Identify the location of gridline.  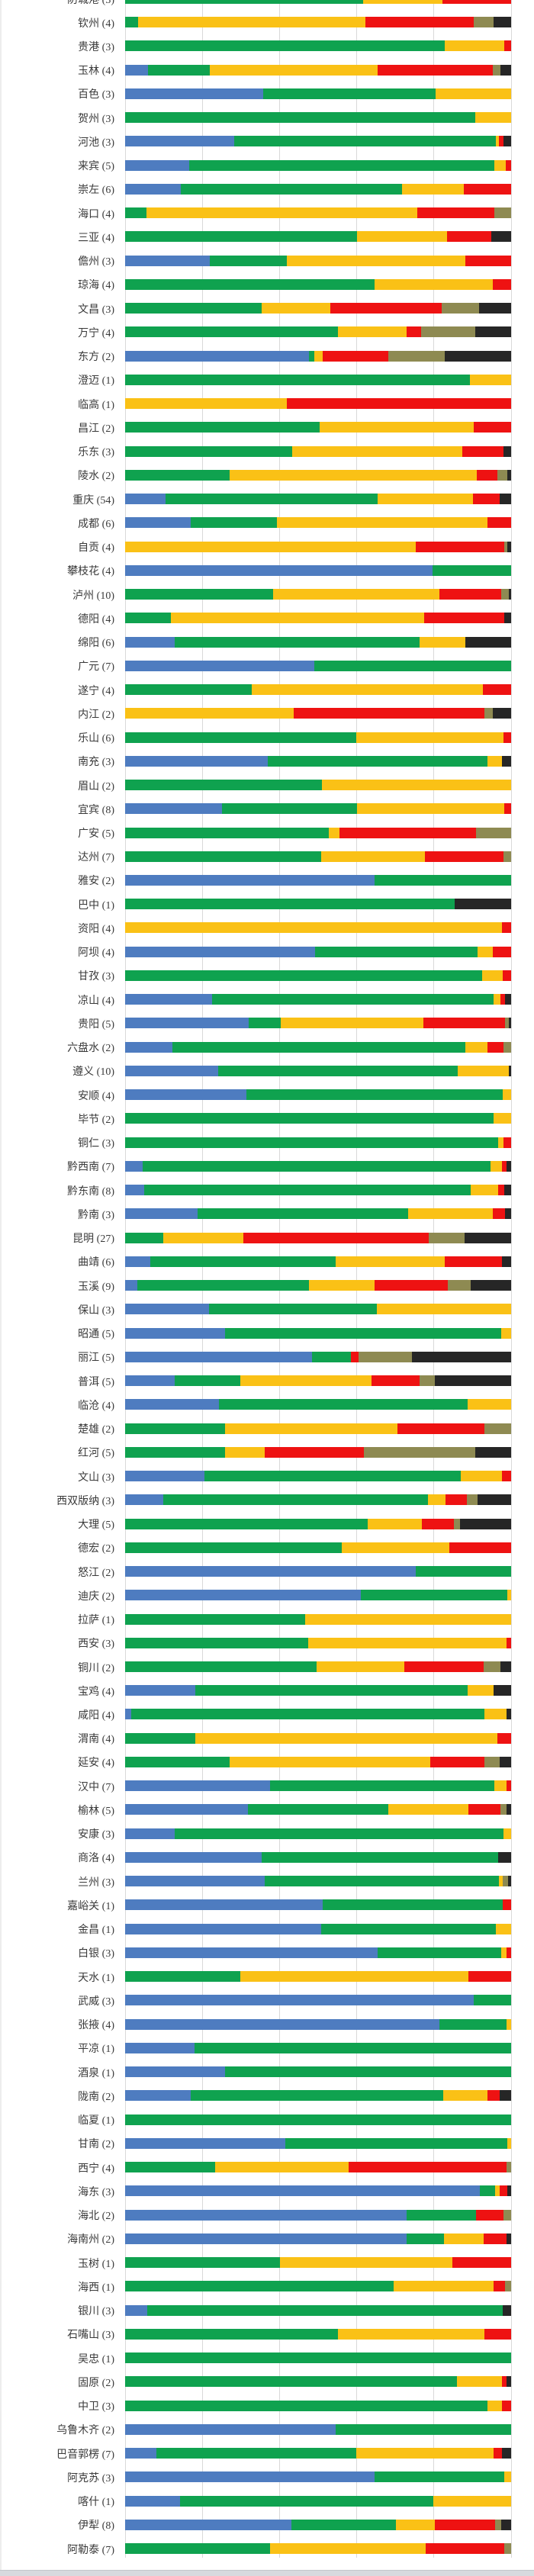
(357, 1279).